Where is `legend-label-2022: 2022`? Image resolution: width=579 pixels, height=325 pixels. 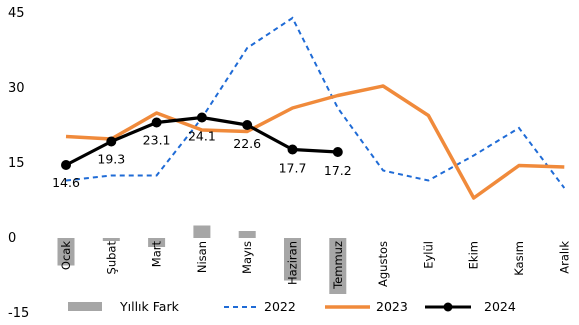
legend-label-2022: 2022 is located at coordinates (280, 306).